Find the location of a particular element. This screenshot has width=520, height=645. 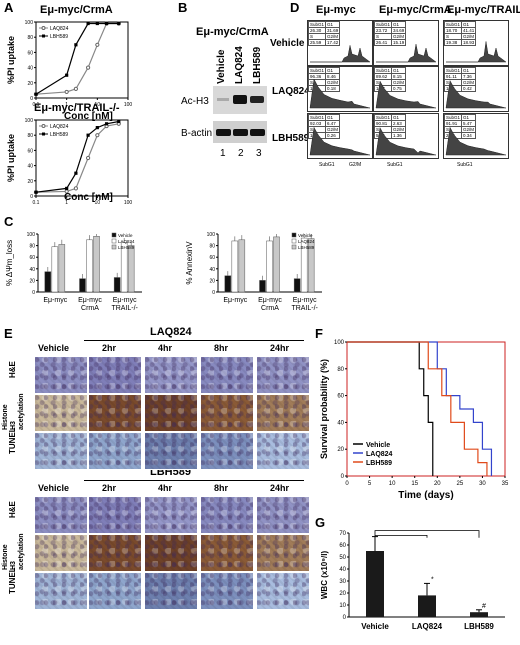

e-col-label: Vehicle is located at coordinates (54, 488).